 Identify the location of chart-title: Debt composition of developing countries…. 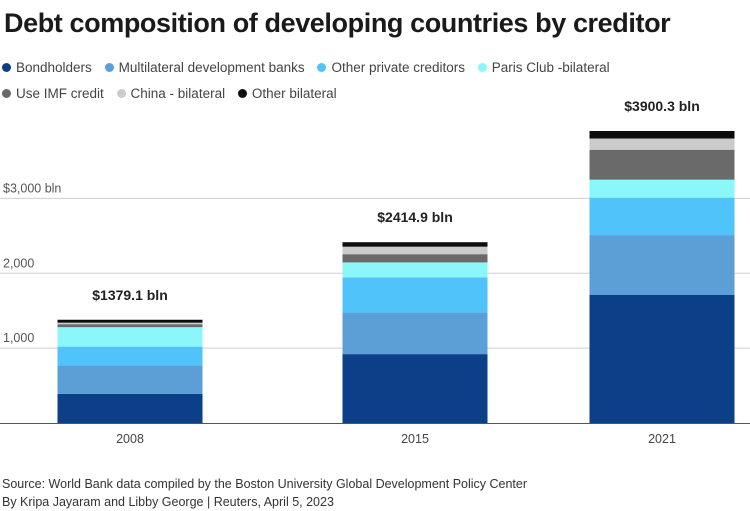
(337, 23).